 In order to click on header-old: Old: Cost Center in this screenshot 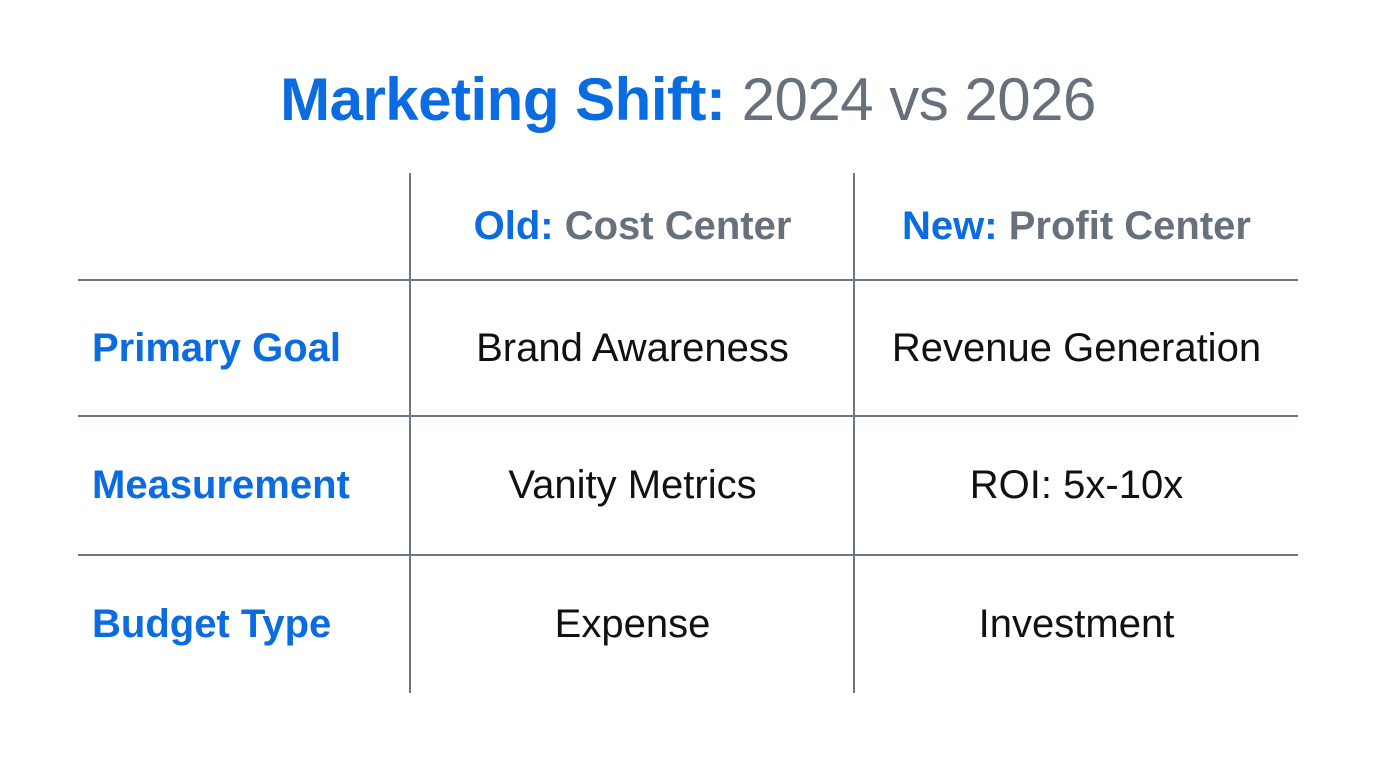, I will do `click(632, 226)`.